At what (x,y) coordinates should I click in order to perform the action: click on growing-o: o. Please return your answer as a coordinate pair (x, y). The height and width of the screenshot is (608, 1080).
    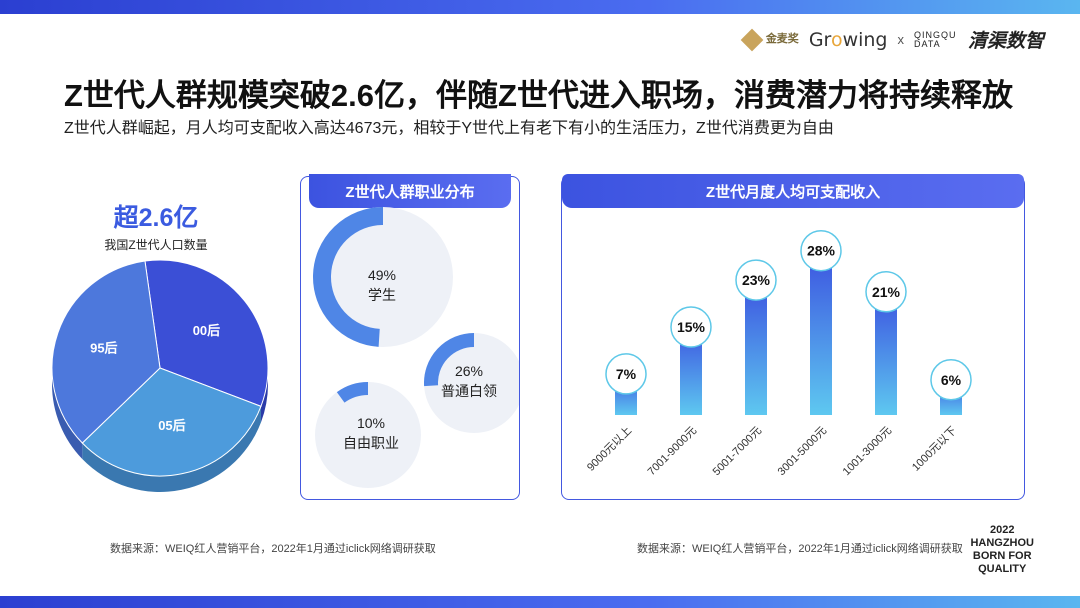
    Looking at the image, I should click on (836, 39).